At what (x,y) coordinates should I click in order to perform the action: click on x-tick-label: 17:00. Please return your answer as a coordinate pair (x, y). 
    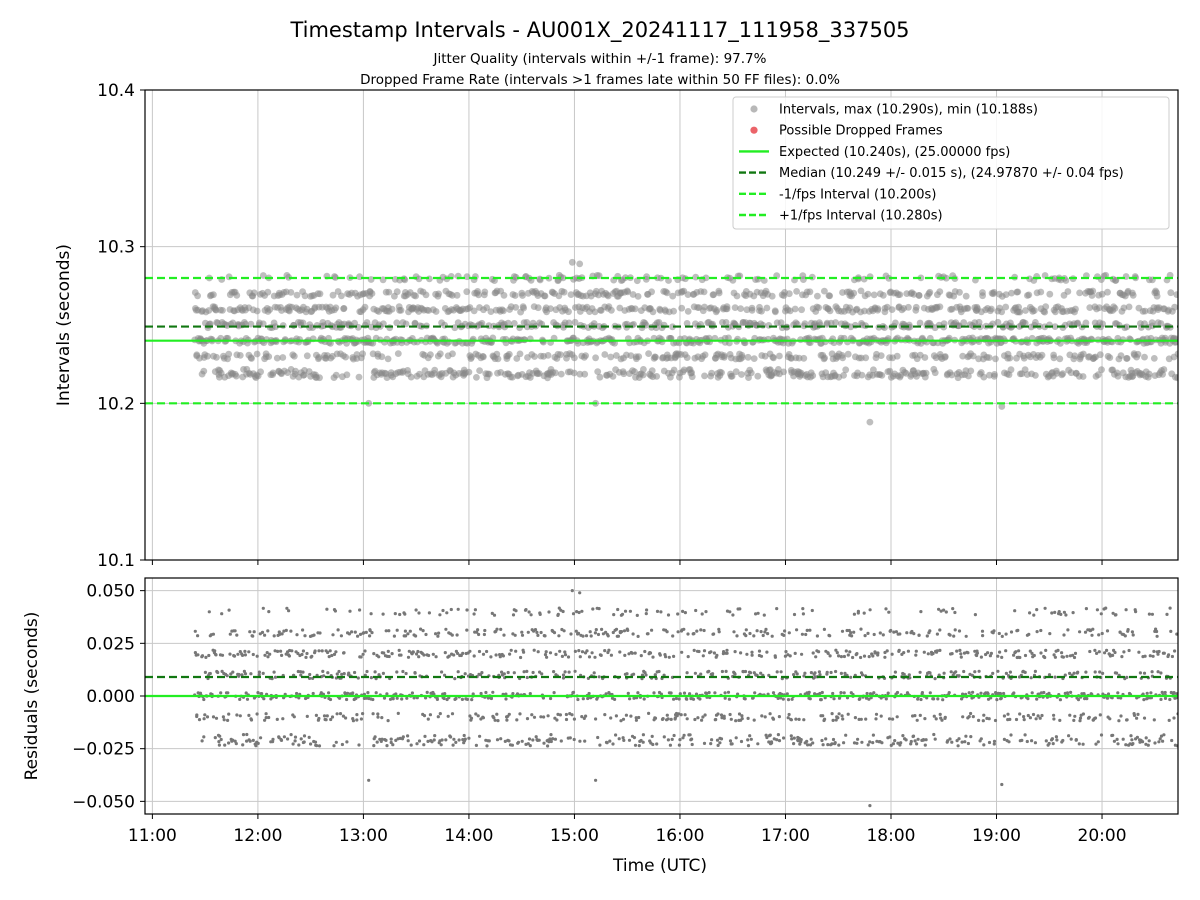
    Looking at the image, I should click on (785, 836).